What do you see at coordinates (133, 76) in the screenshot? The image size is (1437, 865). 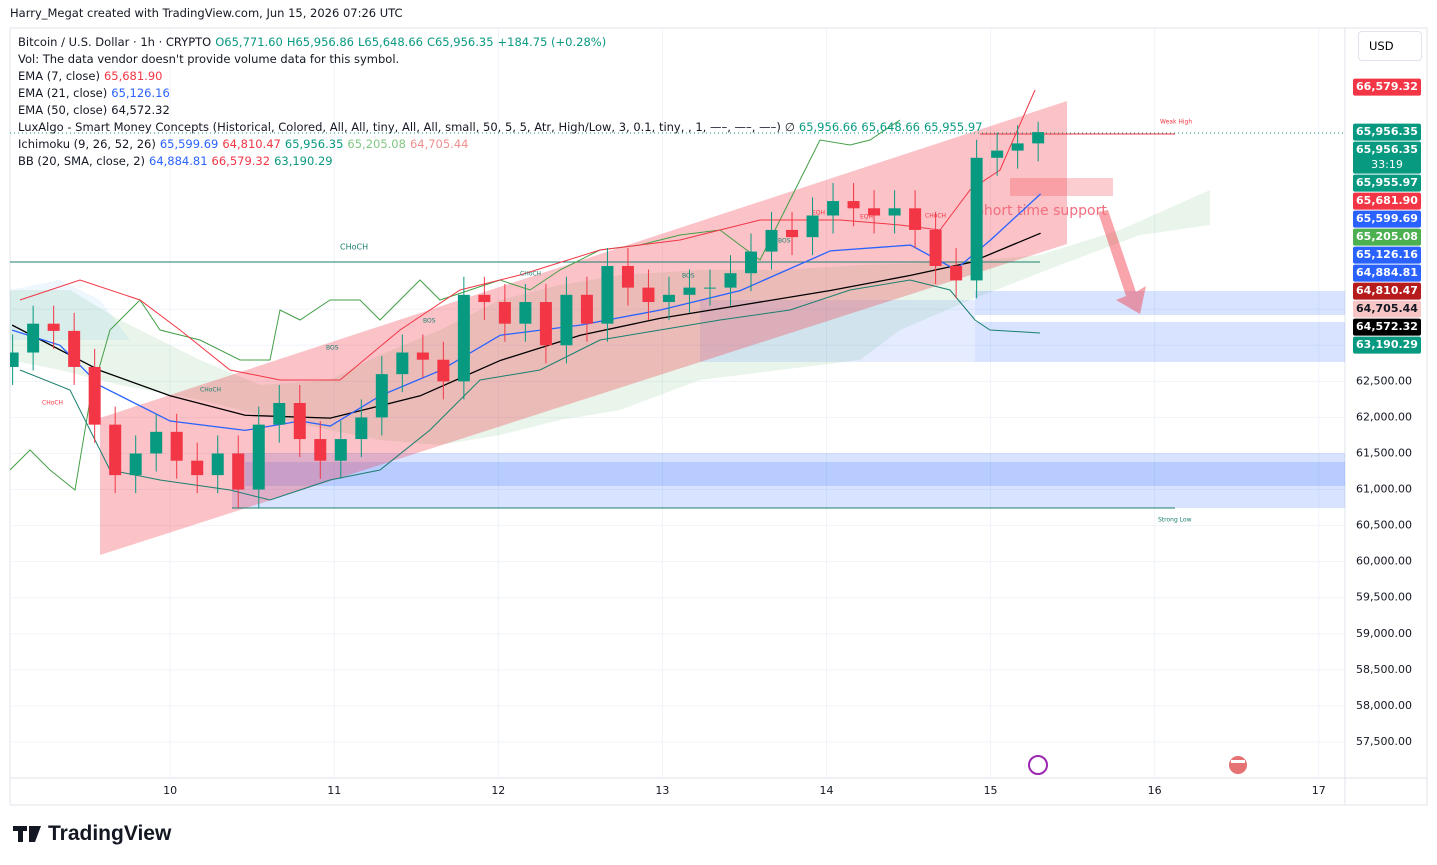 I see `indicator-value: 65,681.90` at bounding box center [133, 76].